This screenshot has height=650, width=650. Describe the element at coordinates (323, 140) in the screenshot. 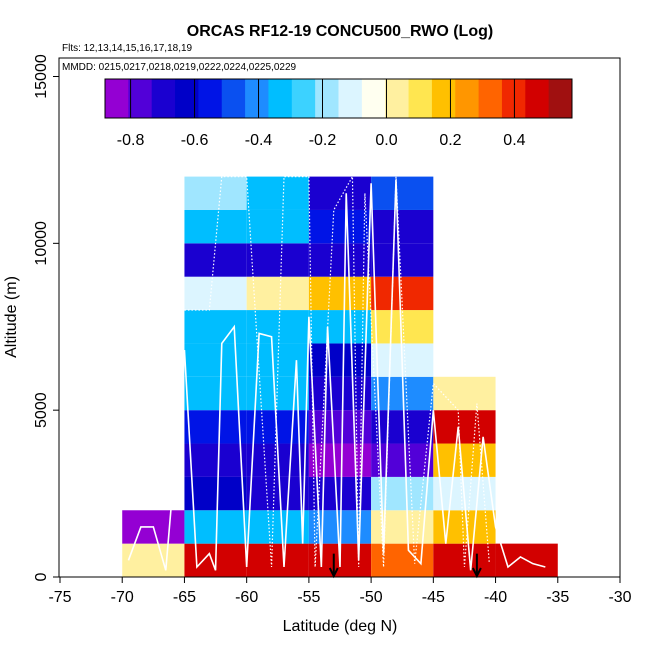

I see `colorbar-tick-label: -0.2` at that location.